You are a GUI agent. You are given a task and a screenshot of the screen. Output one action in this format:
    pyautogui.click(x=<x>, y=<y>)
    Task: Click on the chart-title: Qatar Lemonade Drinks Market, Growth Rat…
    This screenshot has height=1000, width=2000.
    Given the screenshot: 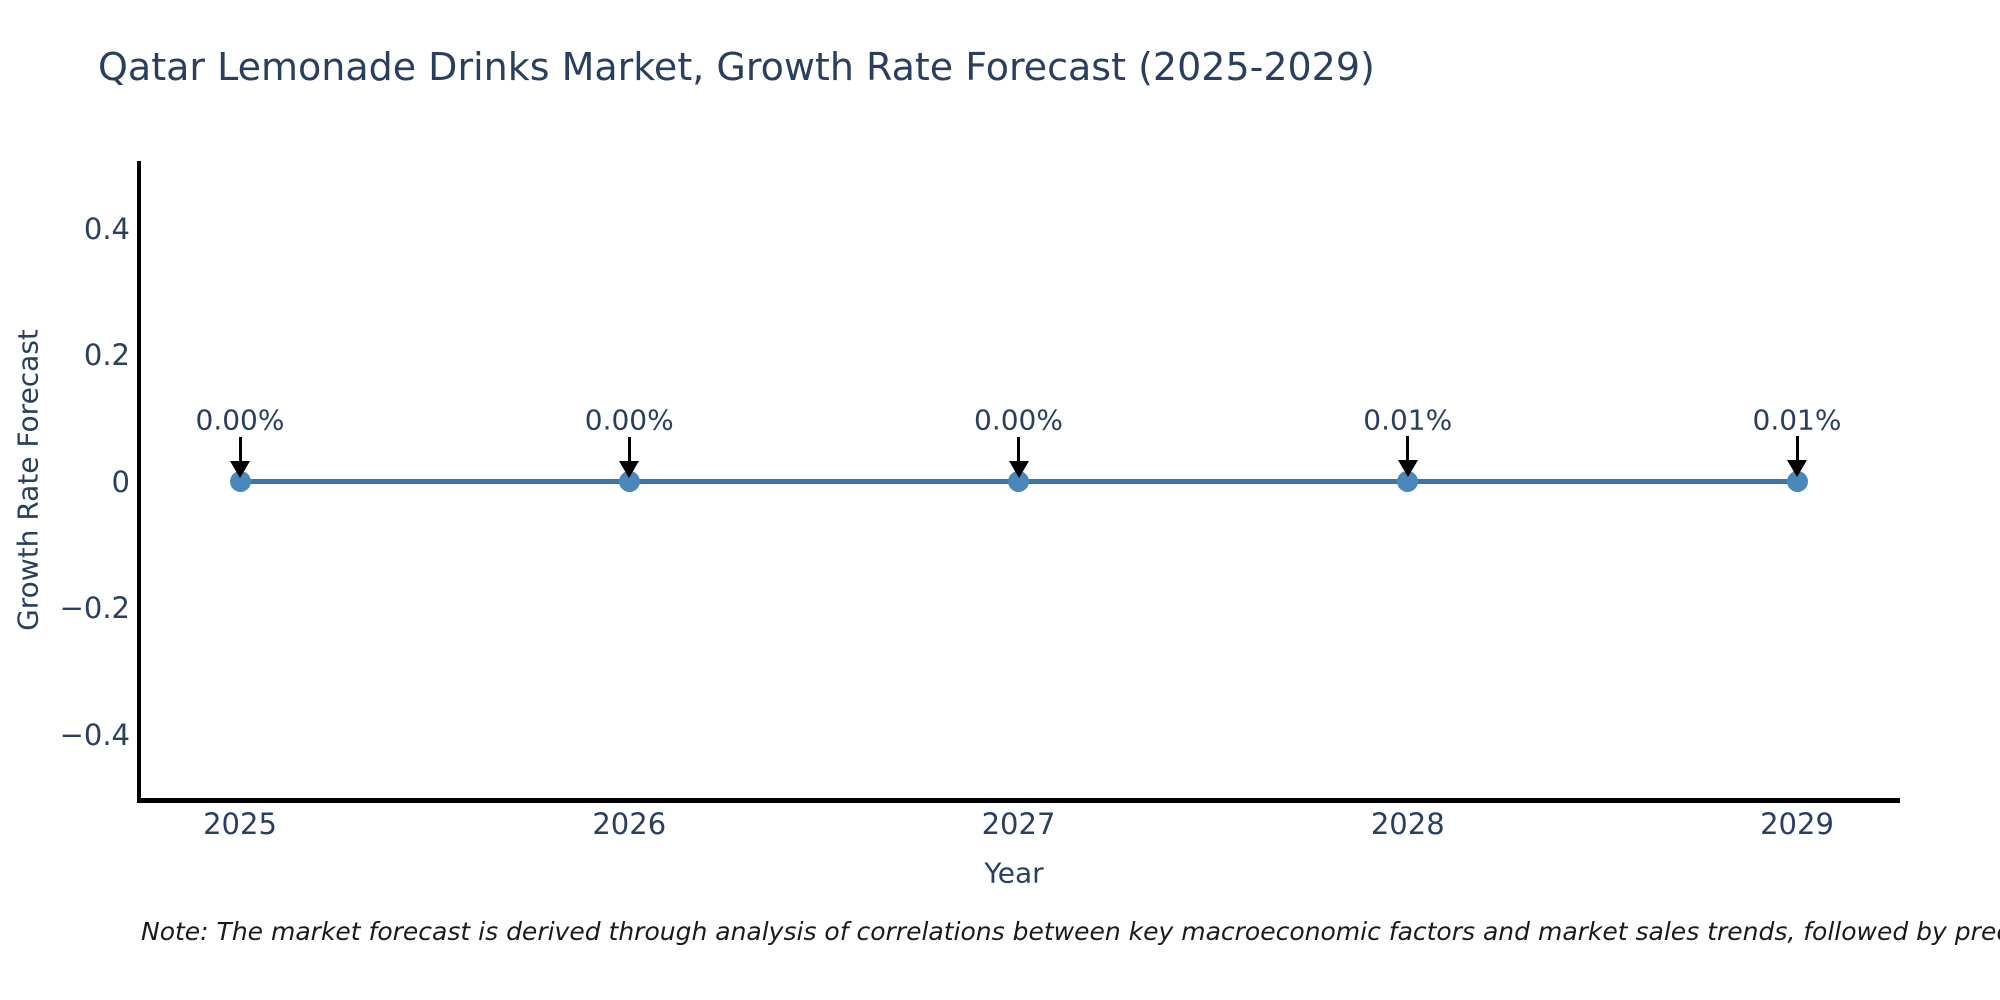 What is the action you would take?
    pyautogui.click(x=736, y=67)
    